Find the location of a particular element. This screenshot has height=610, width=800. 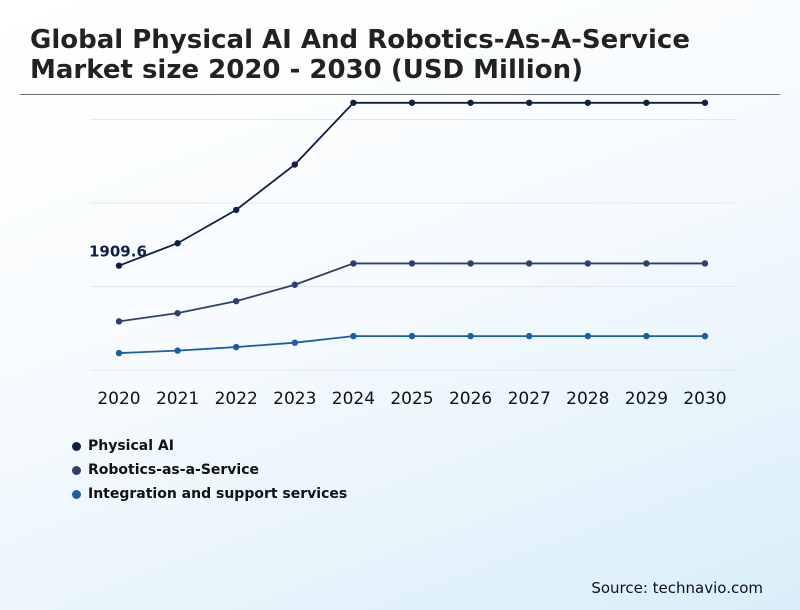

x-tick-label: 2028 is located at coordinates (587, 399).